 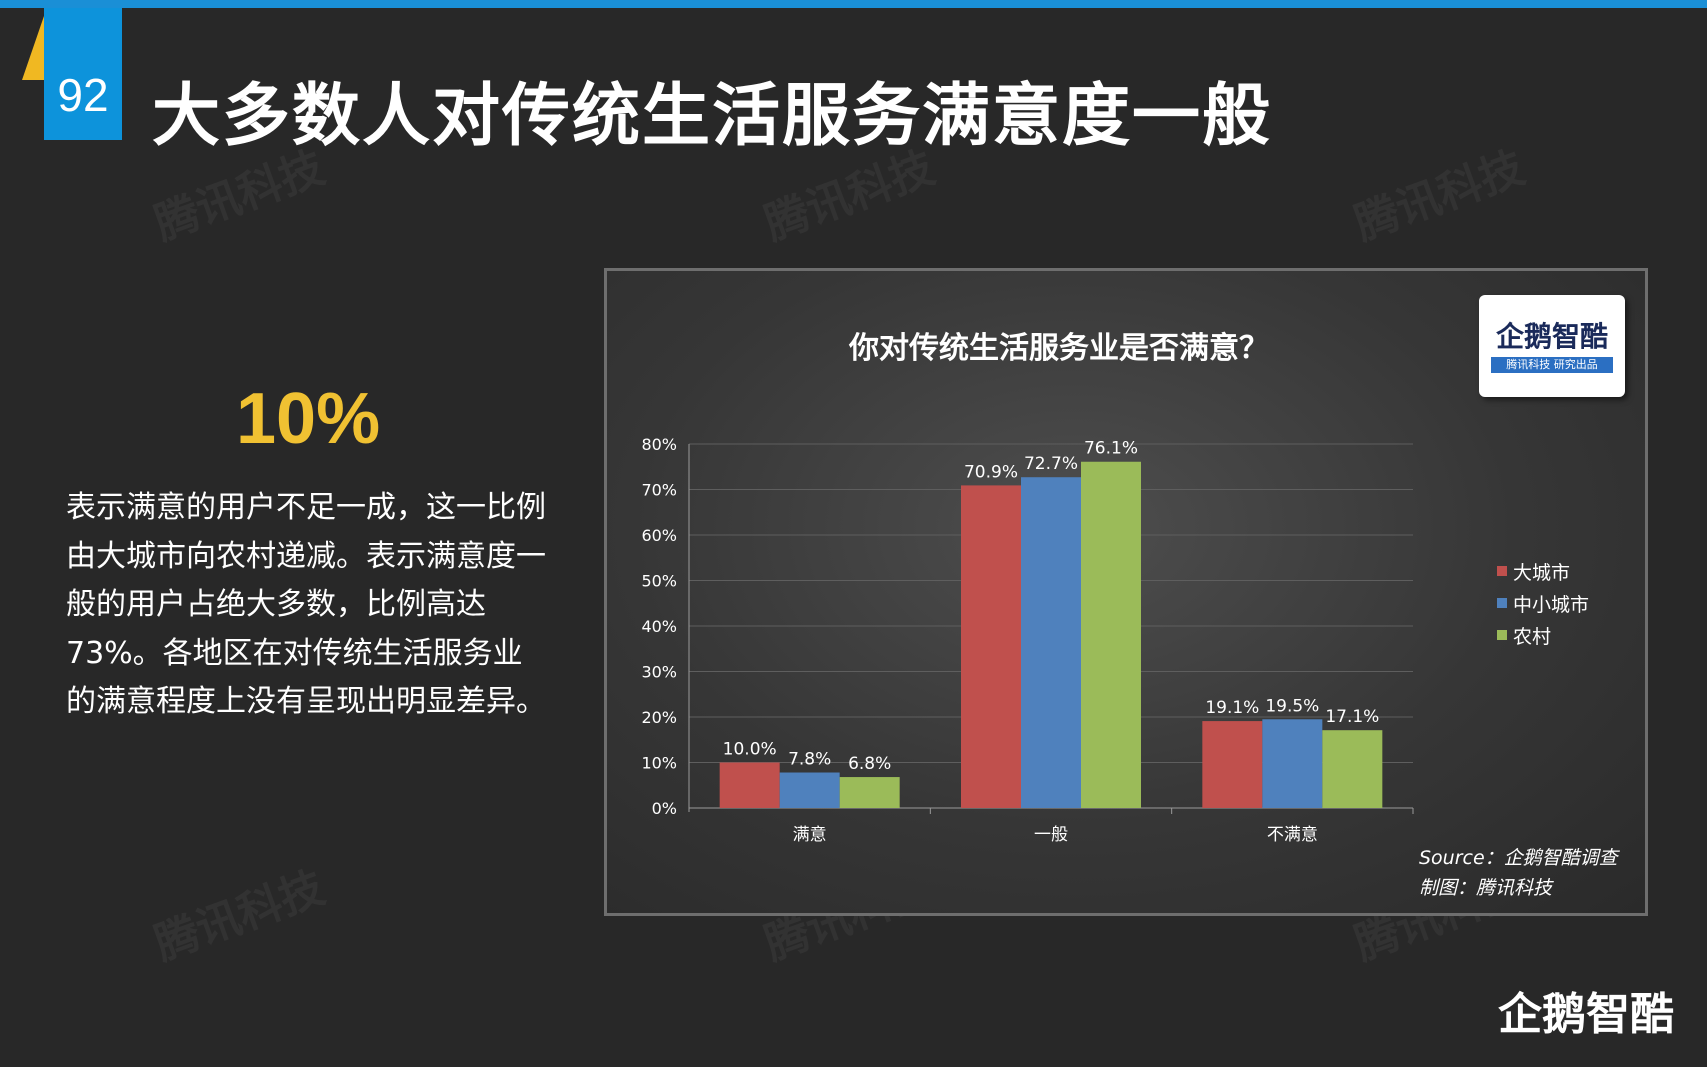 What do you see at coordinates (712, 116) in the screenshot?
I see `page-title: 大多数人对传统生活服务满意度一般` at bounding box center [712, 116].